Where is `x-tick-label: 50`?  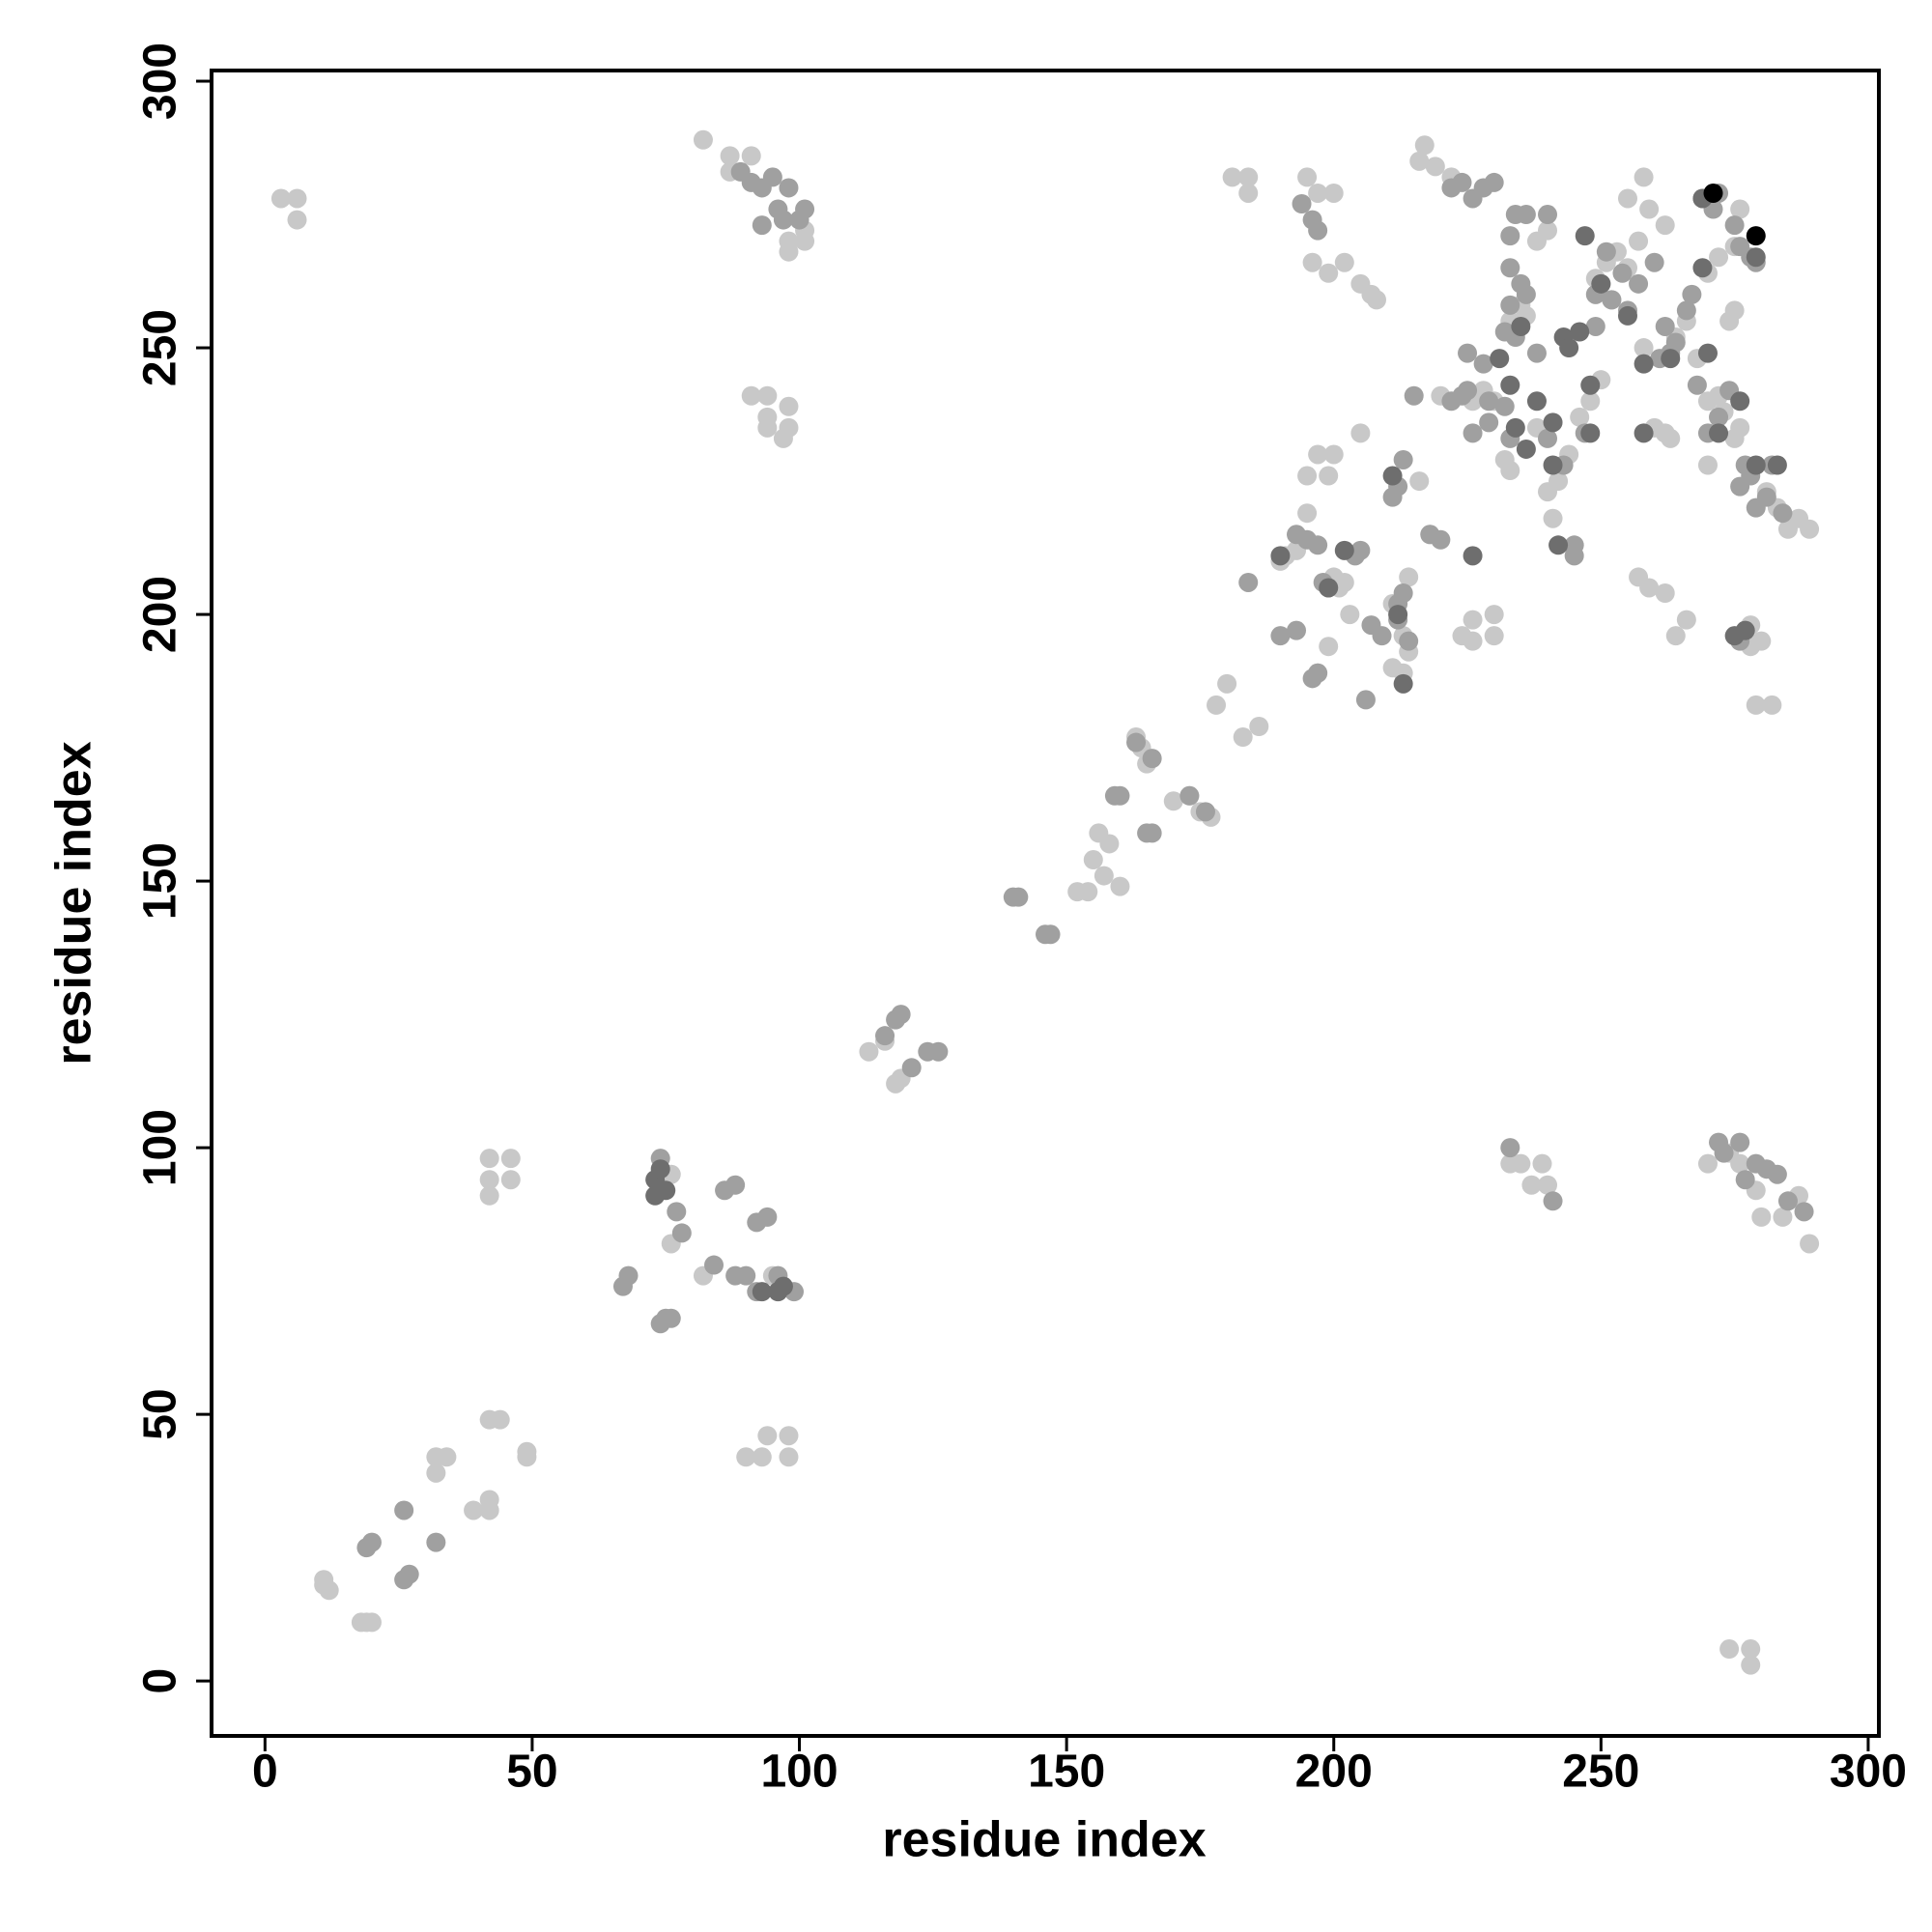 x-tick-label: 50 is located at coordinates (531, 1772).